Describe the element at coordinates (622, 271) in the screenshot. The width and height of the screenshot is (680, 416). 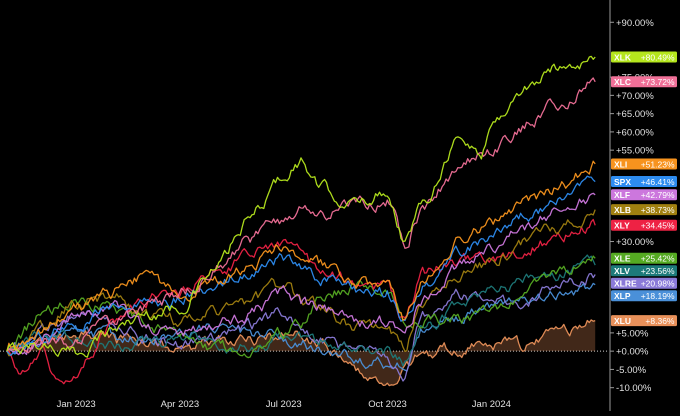
I see `legend-series-name: XLV` at that location.